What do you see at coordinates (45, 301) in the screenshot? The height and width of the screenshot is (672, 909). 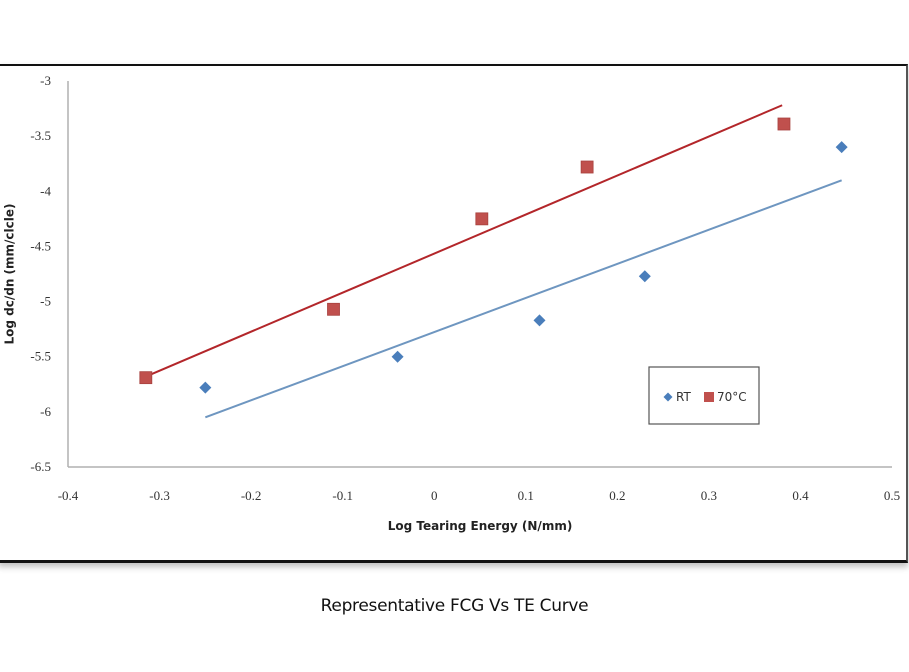 I see `y-tick-label: -5` at bounding box center [45, 301].